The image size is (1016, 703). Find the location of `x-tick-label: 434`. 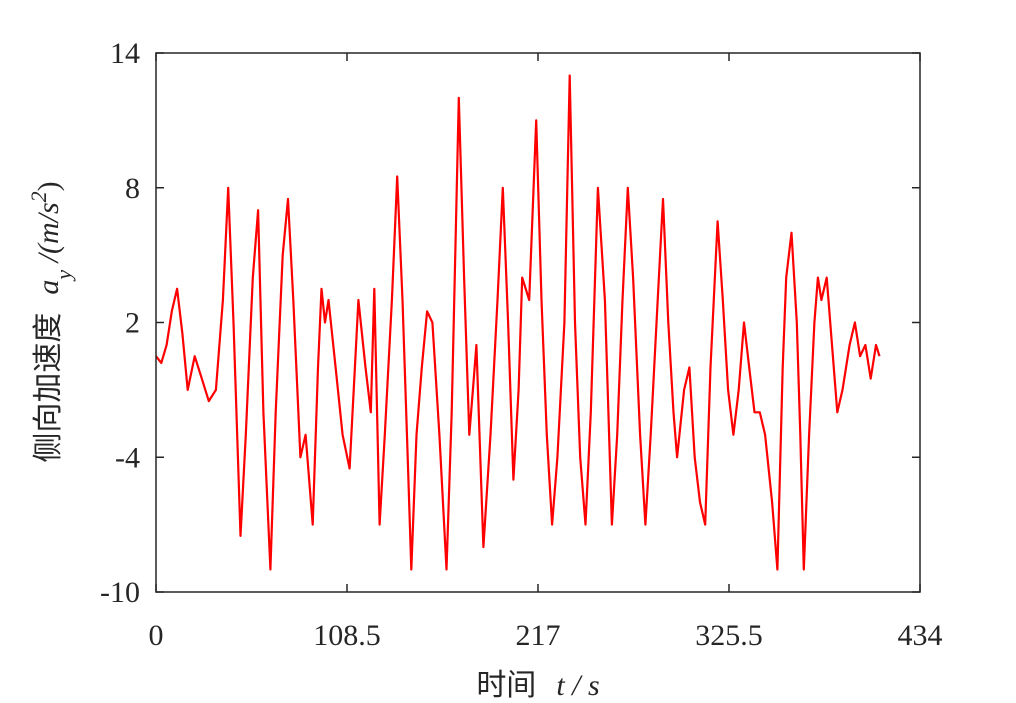

x-tick-label: 434 is located at coordinates (920, 635).